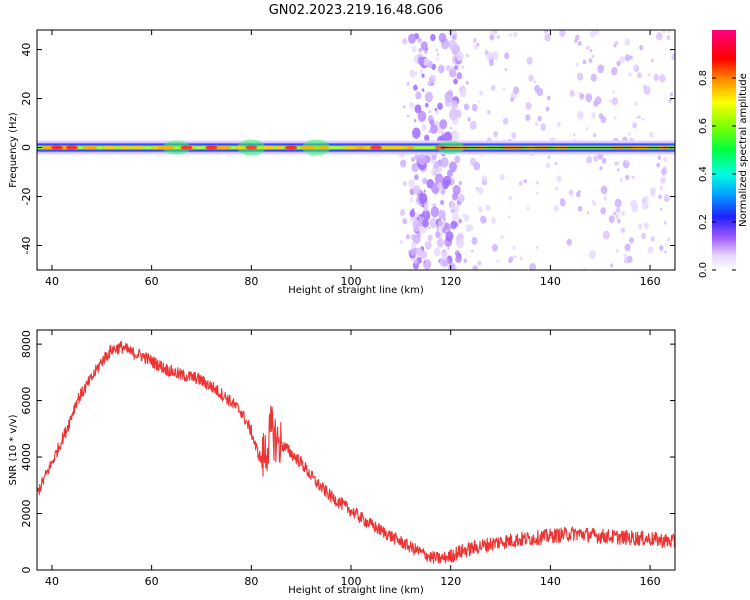  What do you see at coordinates (703, 270) in the screenshot?
I see `colorbar-tick-label: 0.0` at bounding box center [703, 270].